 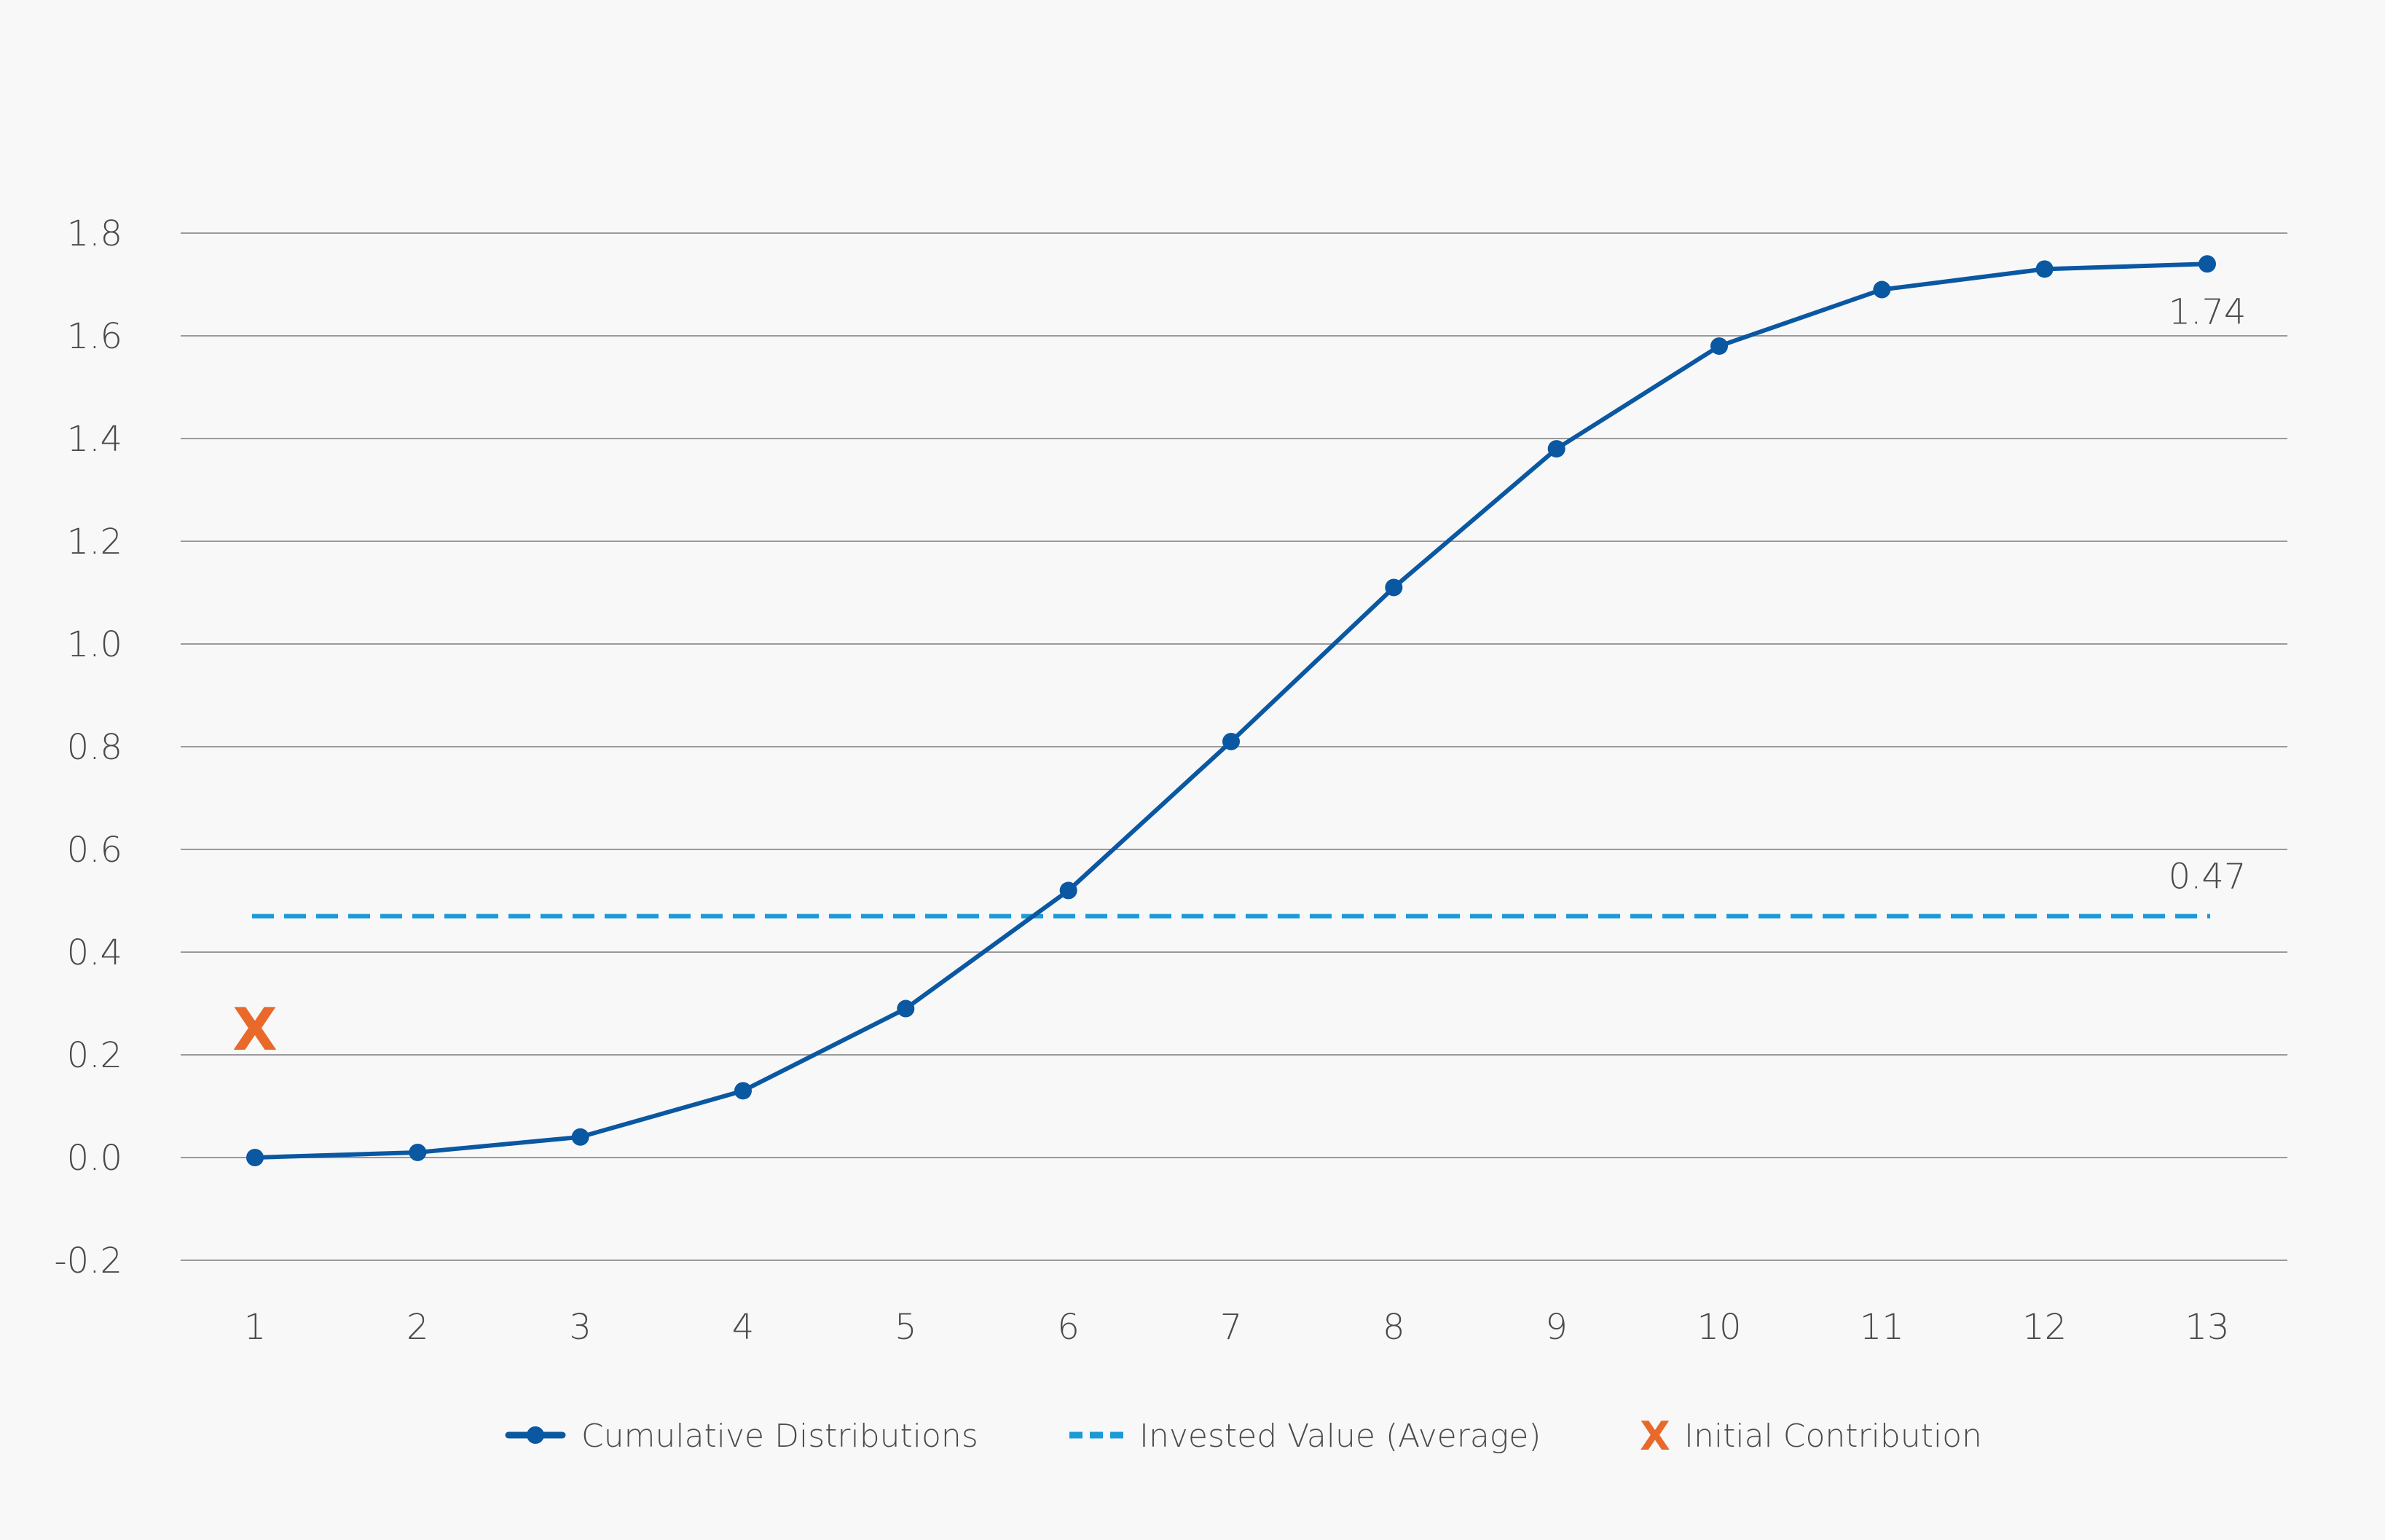 What do you see at coordinates (94, 542) in the screenshot?
I see `y-tick-label: 1.2` at bounding box center [94, 542].